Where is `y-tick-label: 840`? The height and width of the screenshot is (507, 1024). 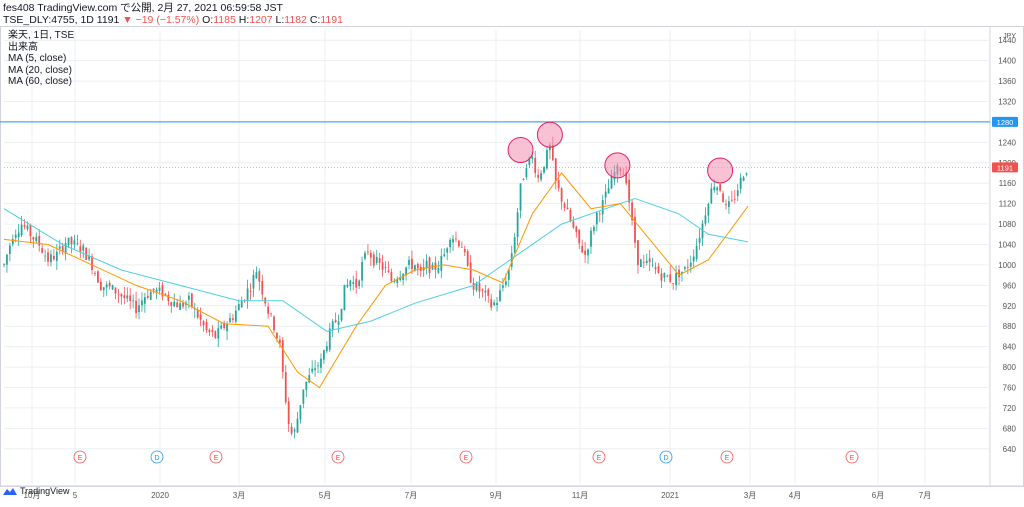
y-tick-label: 840 is located at coordinates (1010, 347).